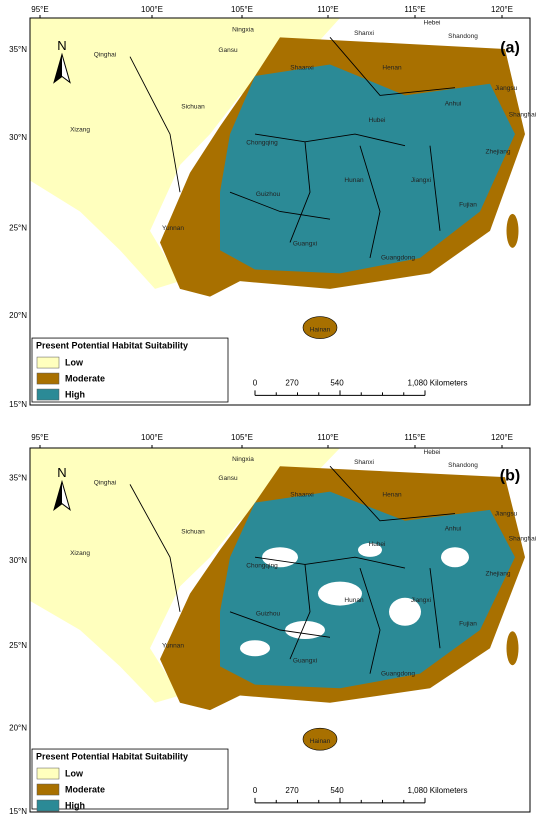  What do you see at coordinates (228, 478) in the screenshot?
I see `province-label: Gansu` at bounding box center [228, 478].